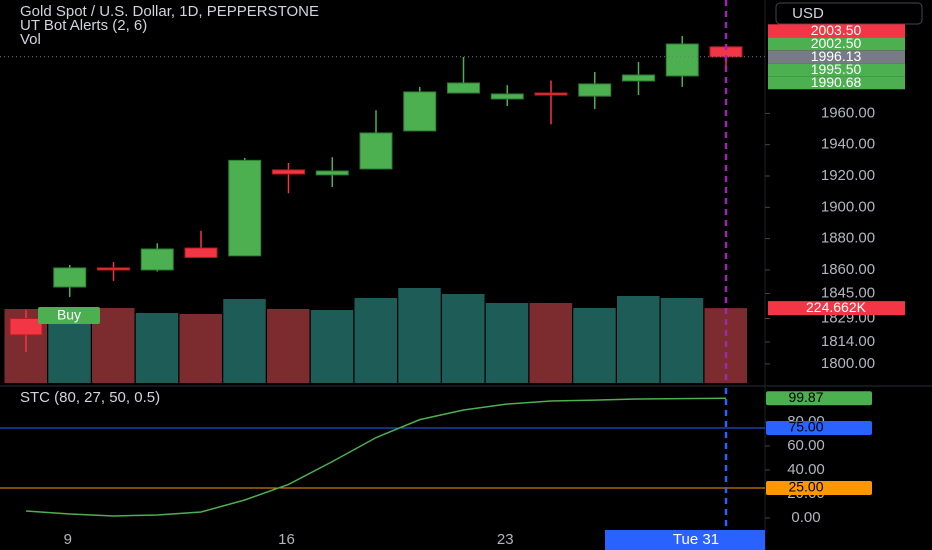  I want to click on price-label: 1996.13, so click(836, 56).